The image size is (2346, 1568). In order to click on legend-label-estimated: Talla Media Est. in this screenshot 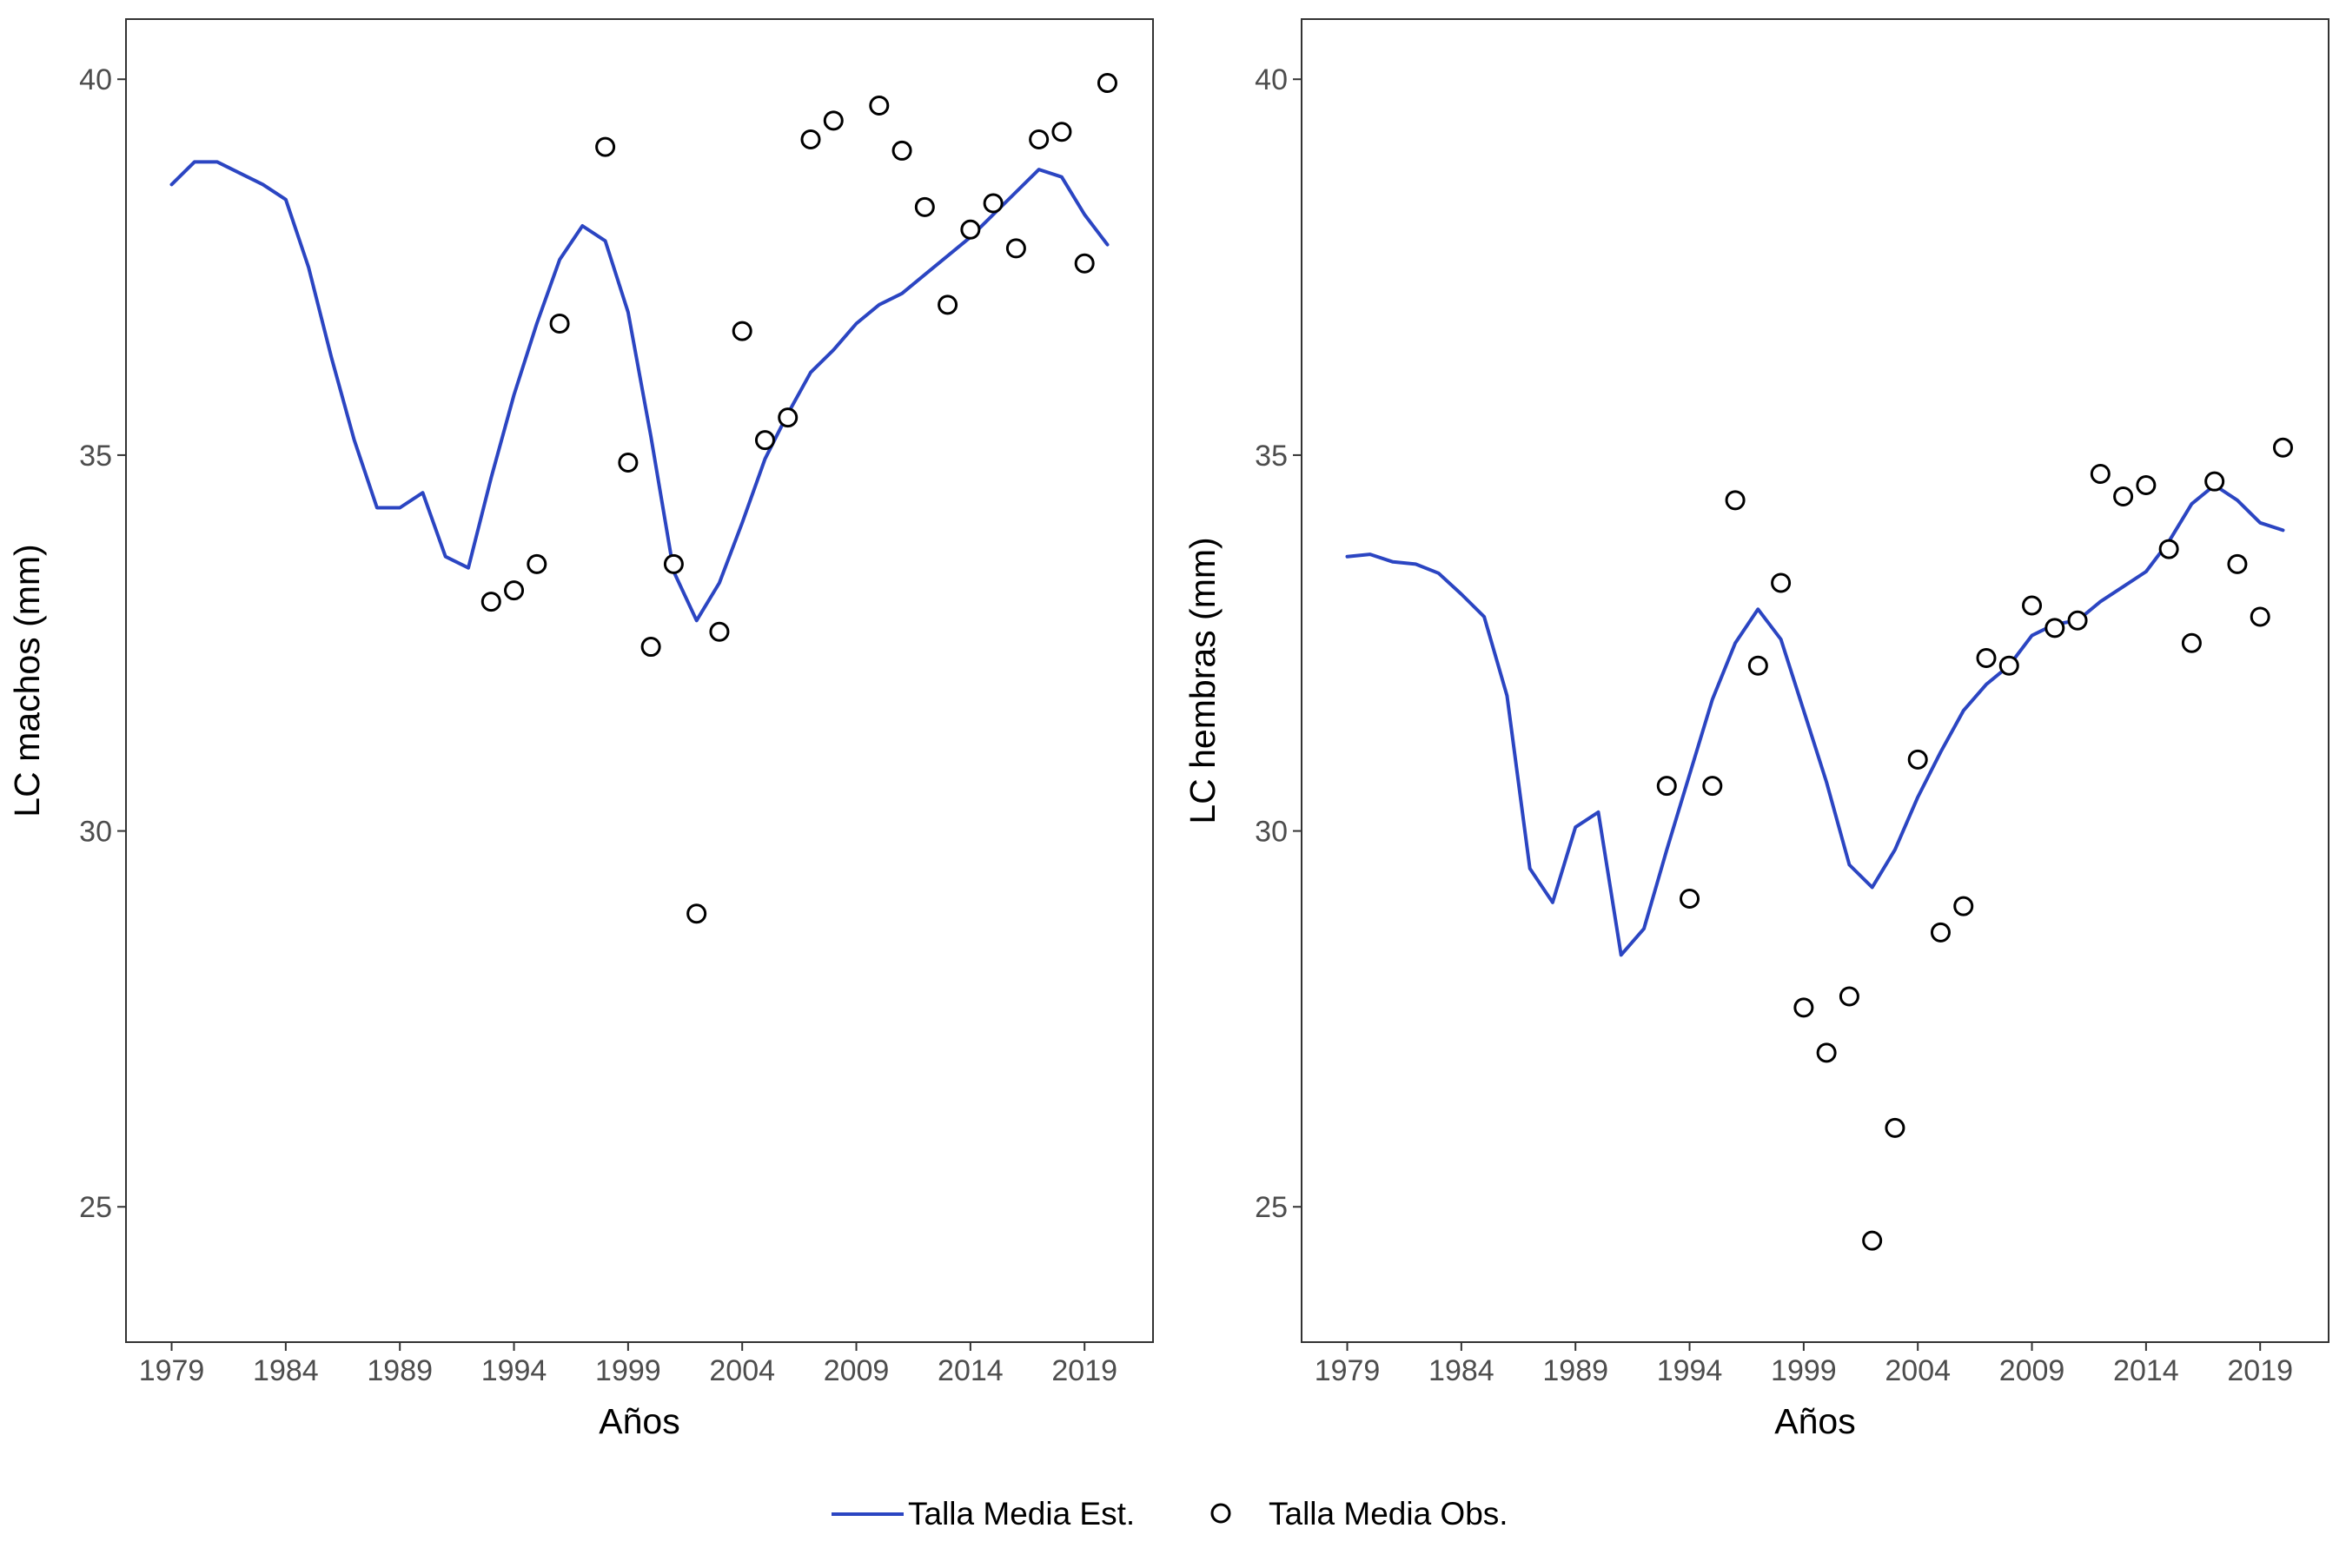, I will do `click(1022, 1514)`.